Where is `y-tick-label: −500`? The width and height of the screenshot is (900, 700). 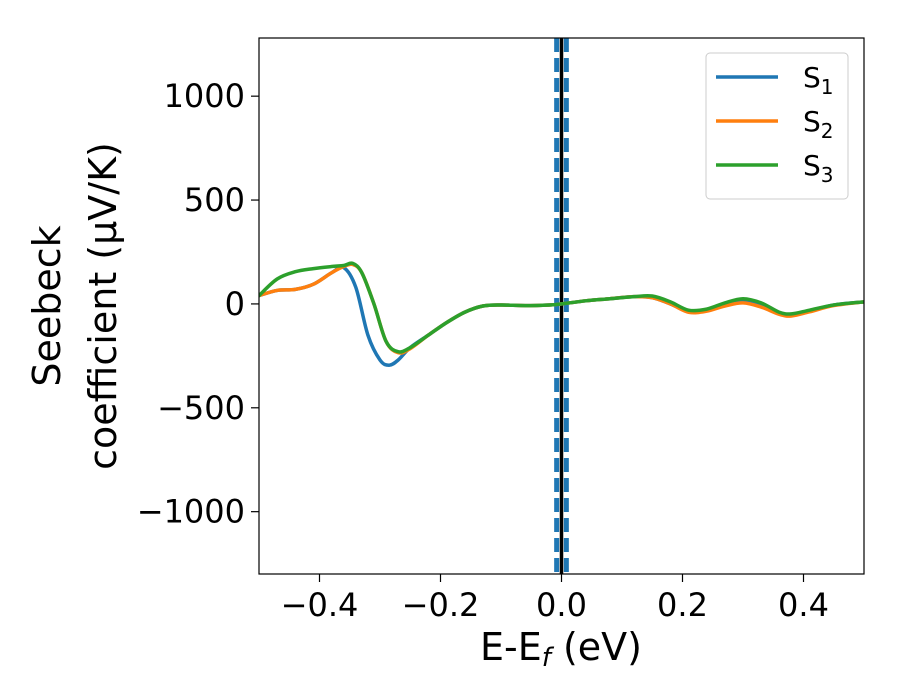
y-tick-label: −500 is located at coordinates (201, 408).